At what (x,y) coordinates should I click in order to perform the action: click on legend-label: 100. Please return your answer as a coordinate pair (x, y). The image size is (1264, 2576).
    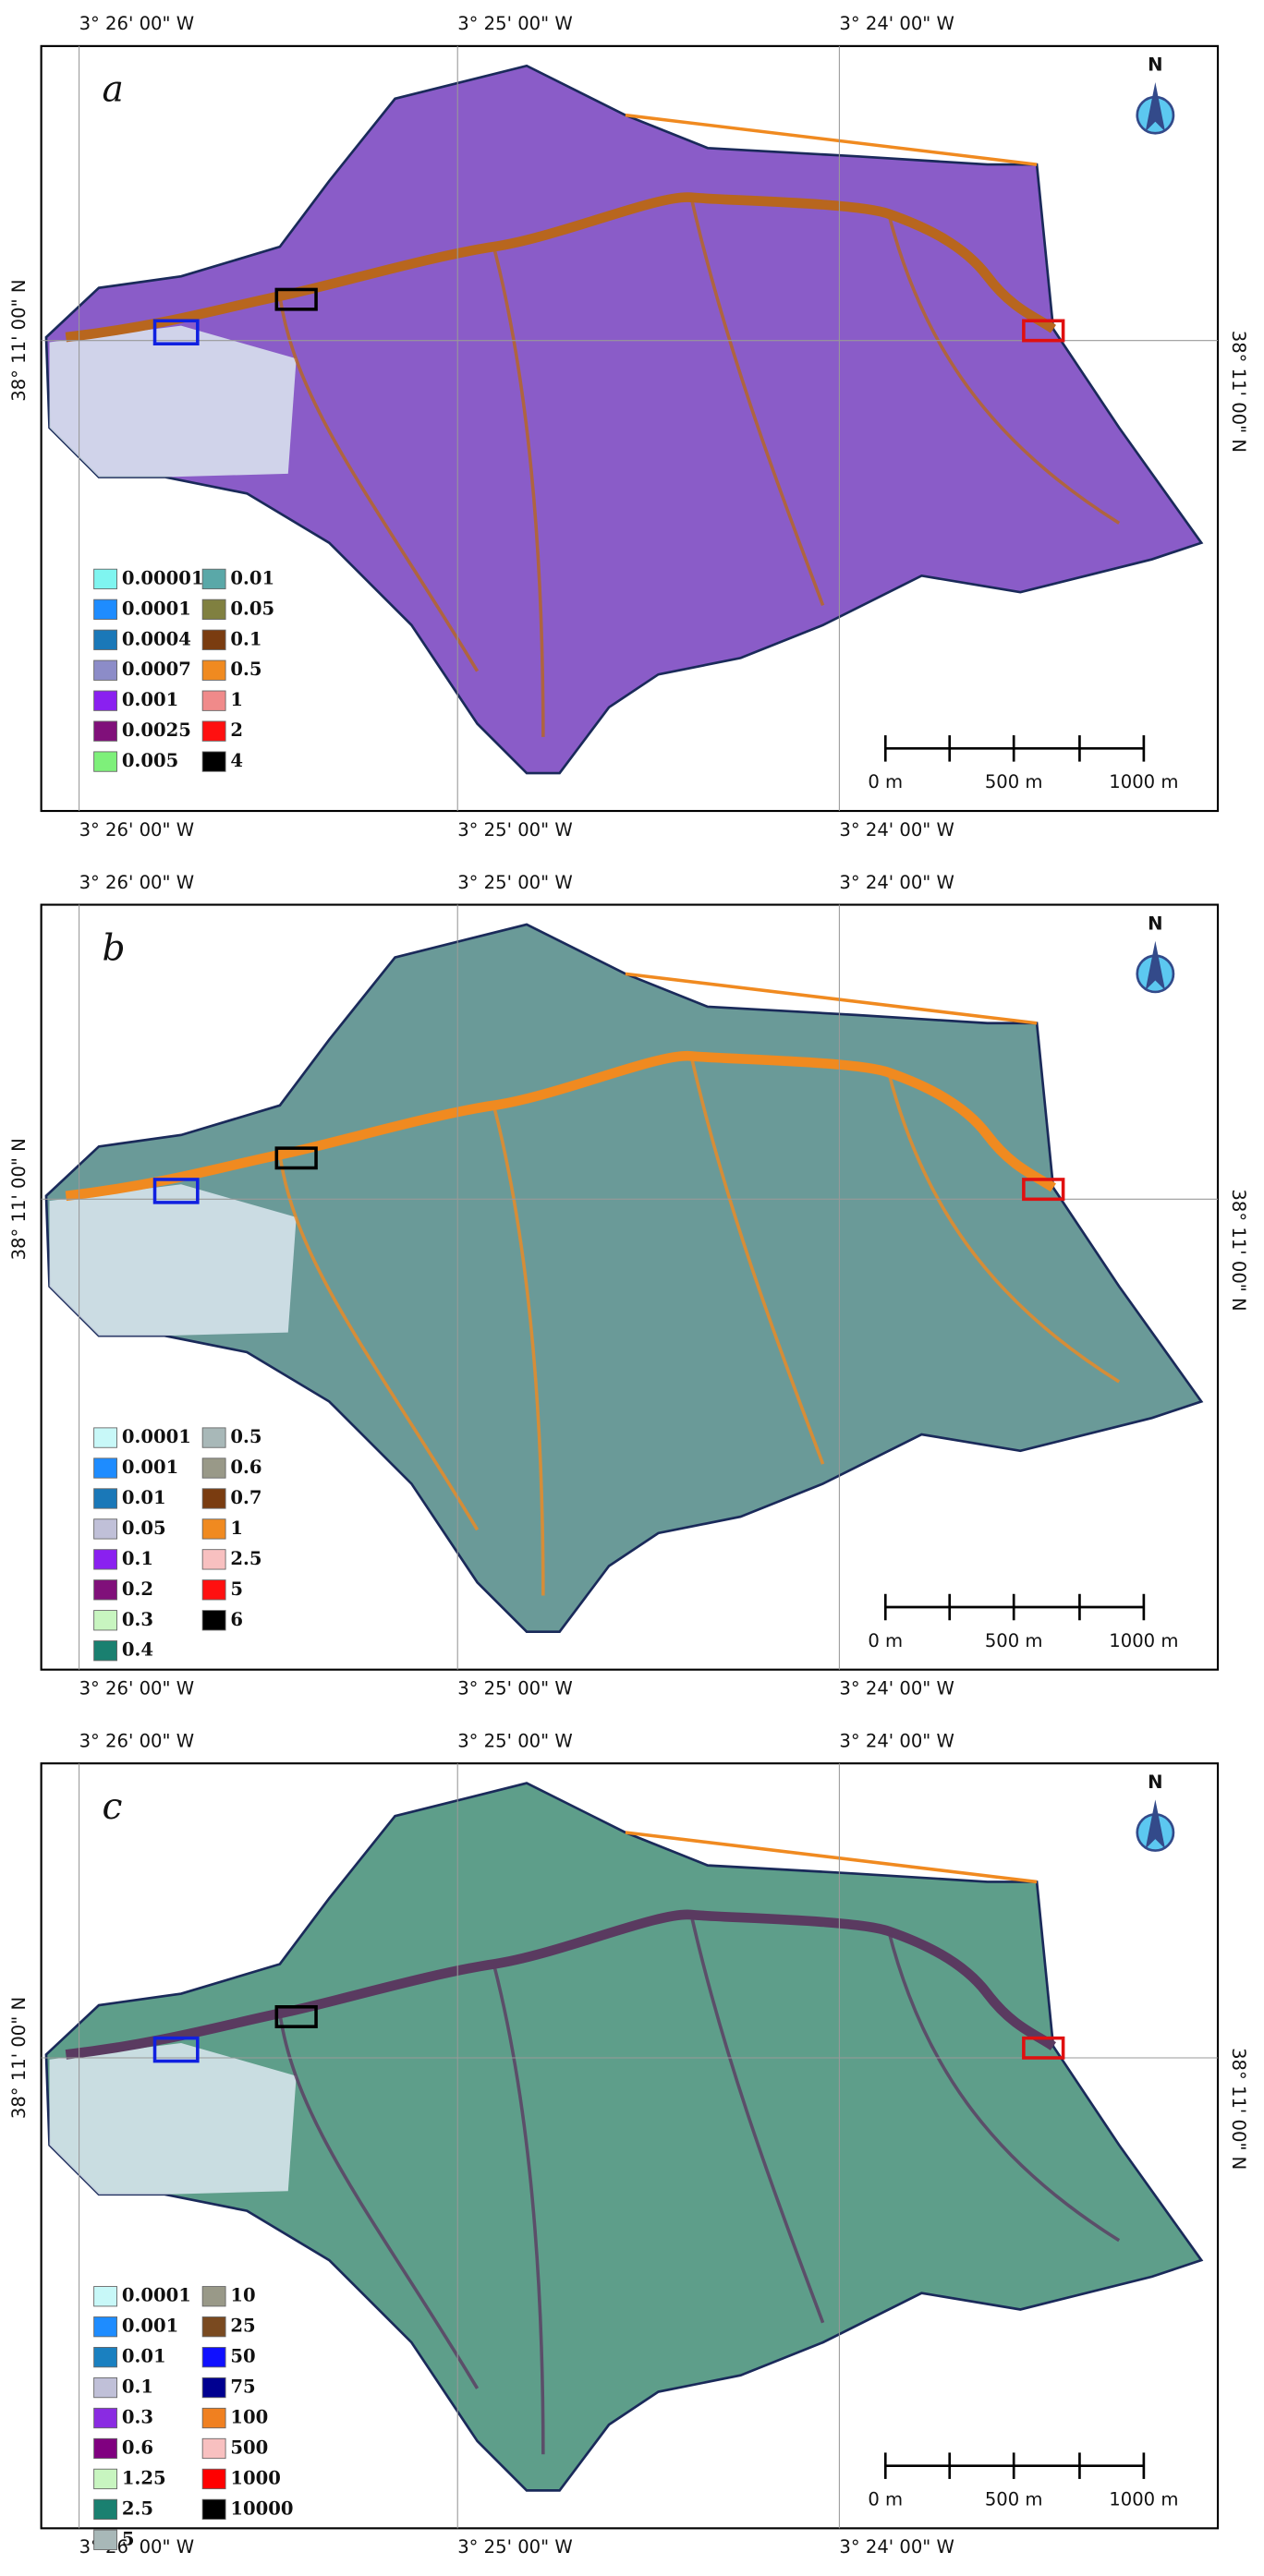
    Looking at the image, I should click on (249, 2417).